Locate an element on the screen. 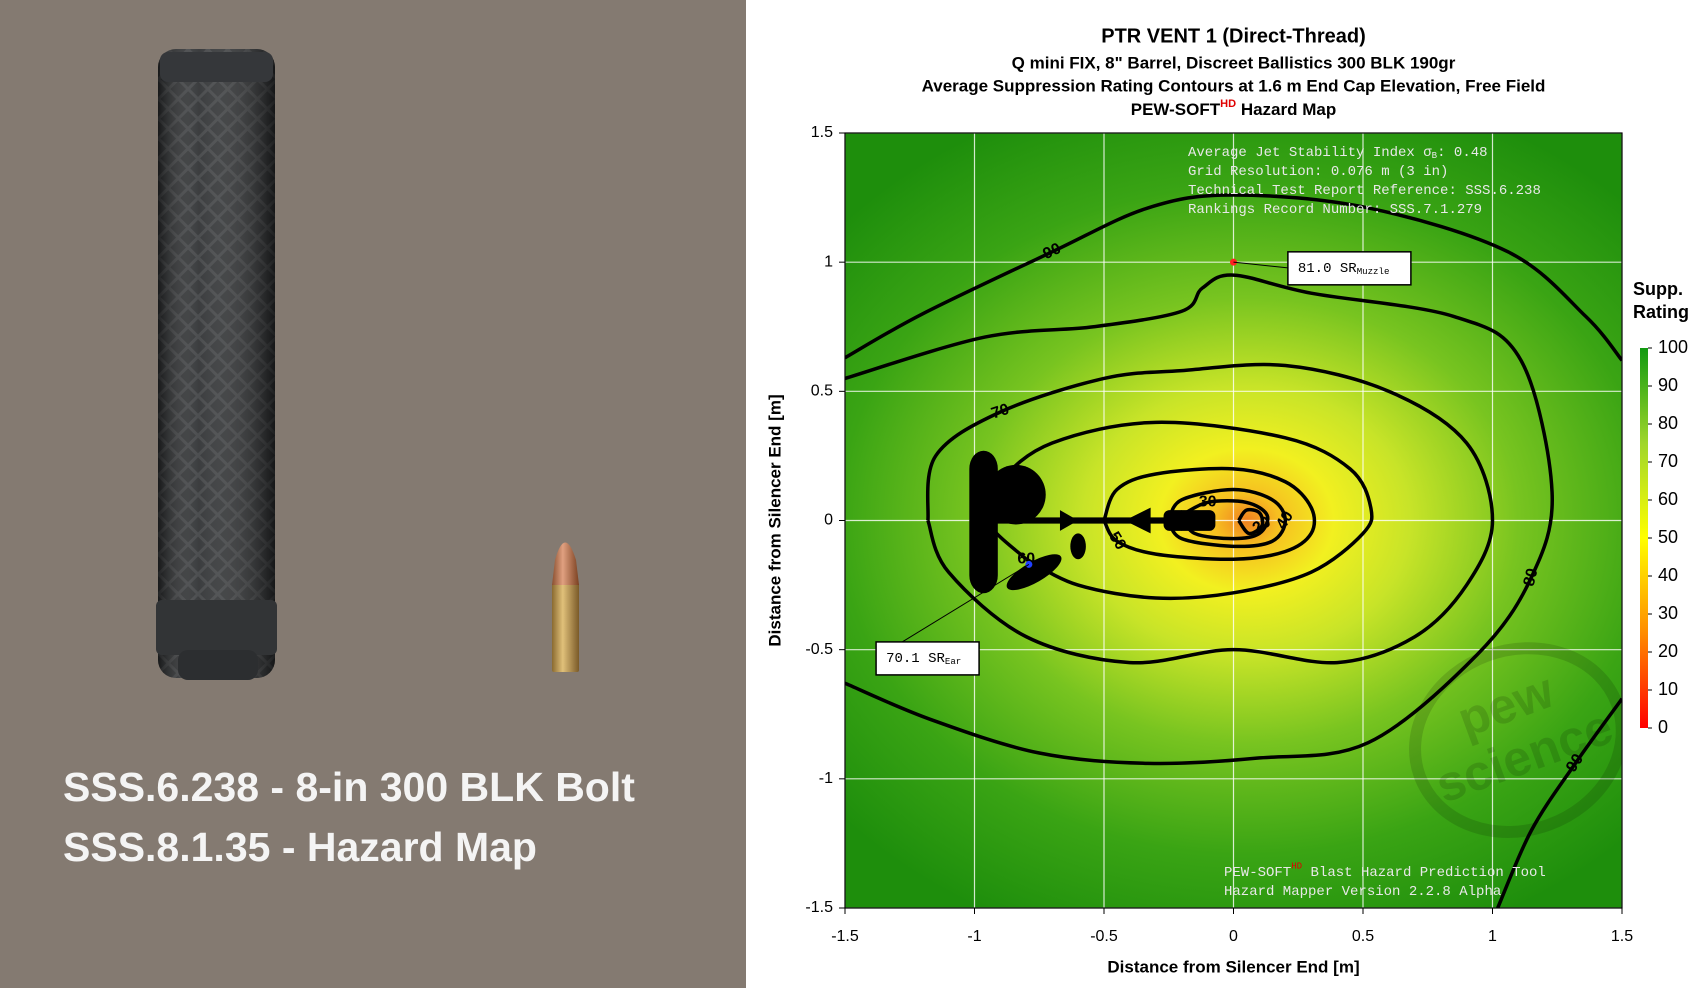 The height and width of the screenshot is (993, 1696). colorbar-tick-label: 20 is located at coordinates (1668, 651).